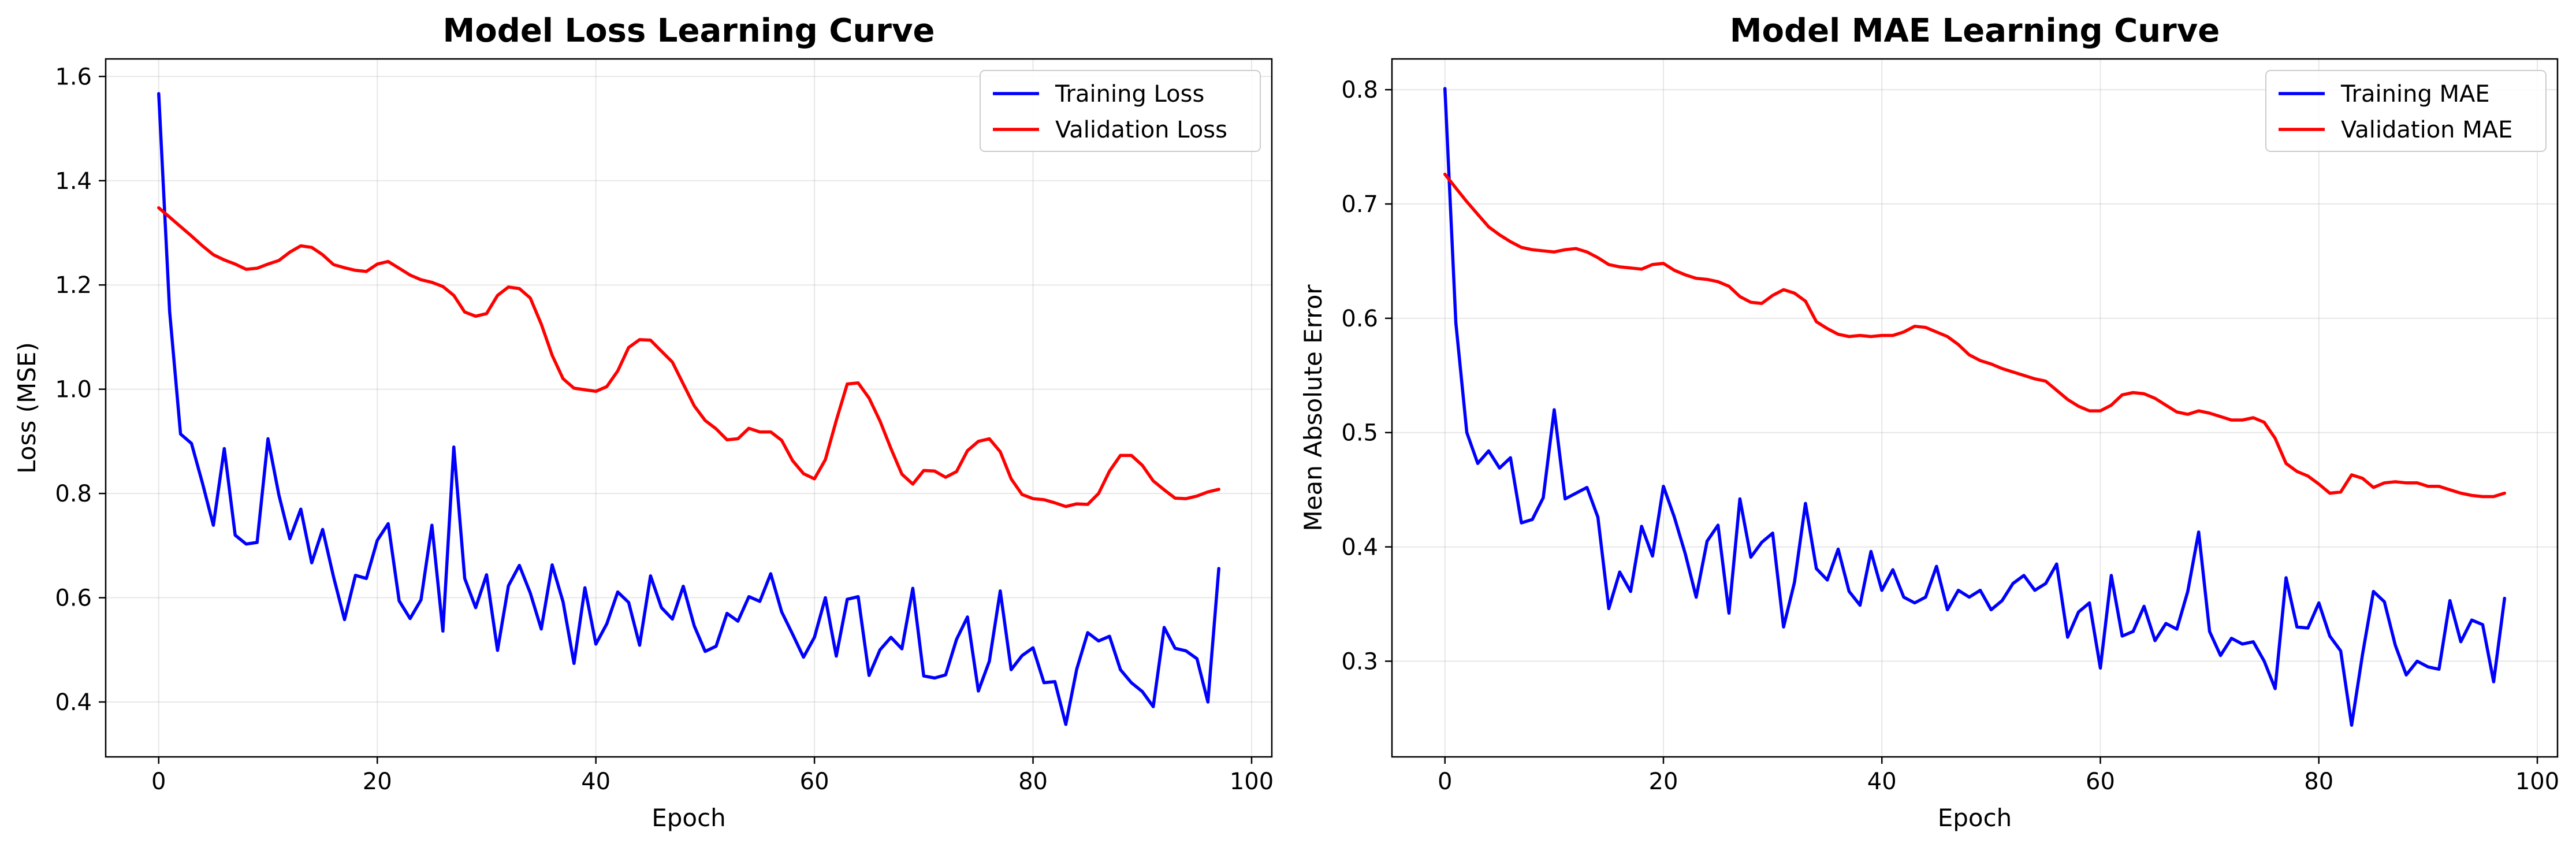 This screenshot has height=847, width=2576. Describe the element at coordinates (1359, 204) in the screenshot. I see `mae-y-tick-label: 0.7` at that location.